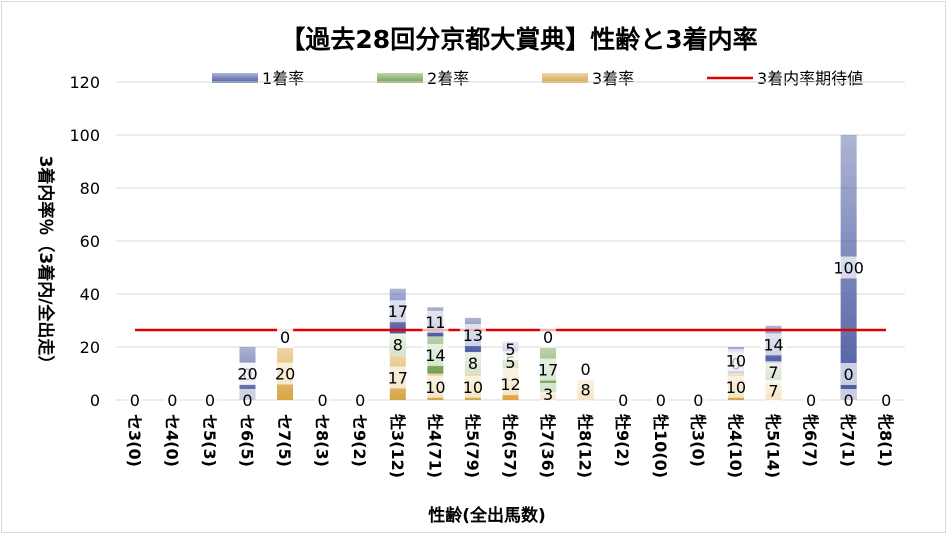 The width and height of the screenshot is (947, 536). What do you see at coordinates (134, 440) in the screenshot?
I see `x-tick-label: セ3(0)` at bounding box center [134, 440].